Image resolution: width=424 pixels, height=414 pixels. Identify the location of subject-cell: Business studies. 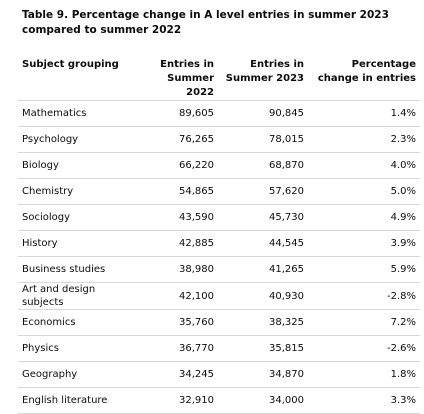
(77, 269).